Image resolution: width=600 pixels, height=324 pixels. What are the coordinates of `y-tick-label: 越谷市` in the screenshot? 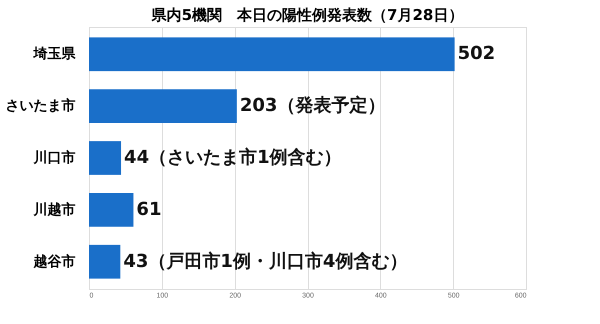 It's located at (54, 260).